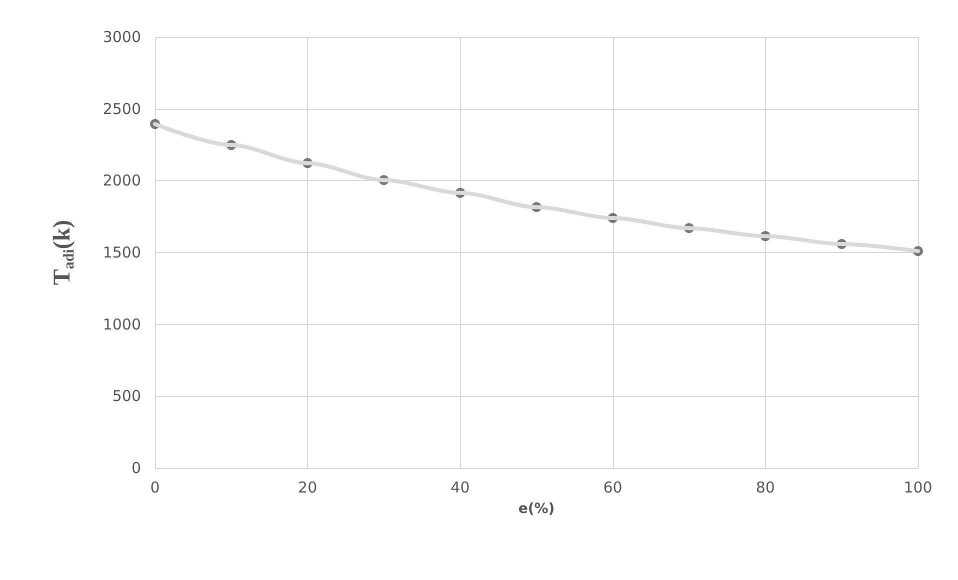 This screenshot has height=580, width=958. Describe the element at coordinates (126, 396) in the screenshot. I see `y-tick-label: 500` at that location.